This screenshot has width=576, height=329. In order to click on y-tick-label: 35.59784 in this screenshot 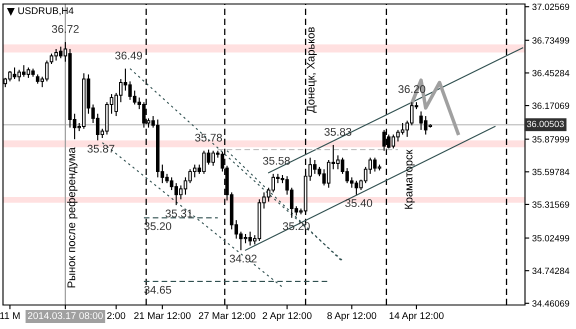, I will do `click(551, 172)`.